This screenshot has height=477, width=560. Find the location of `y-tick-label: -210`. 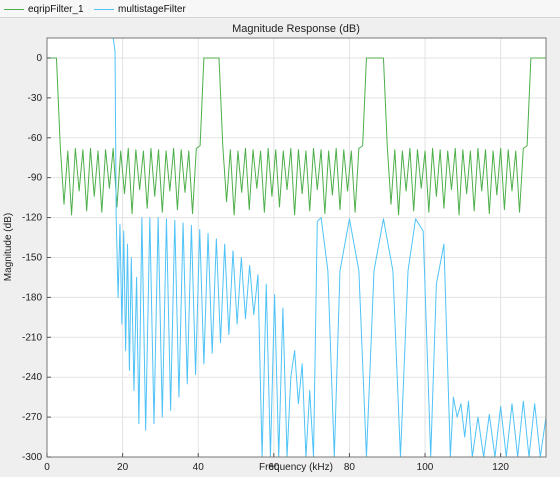

y-tick-label: -210 is located at coordinates (32, 337).